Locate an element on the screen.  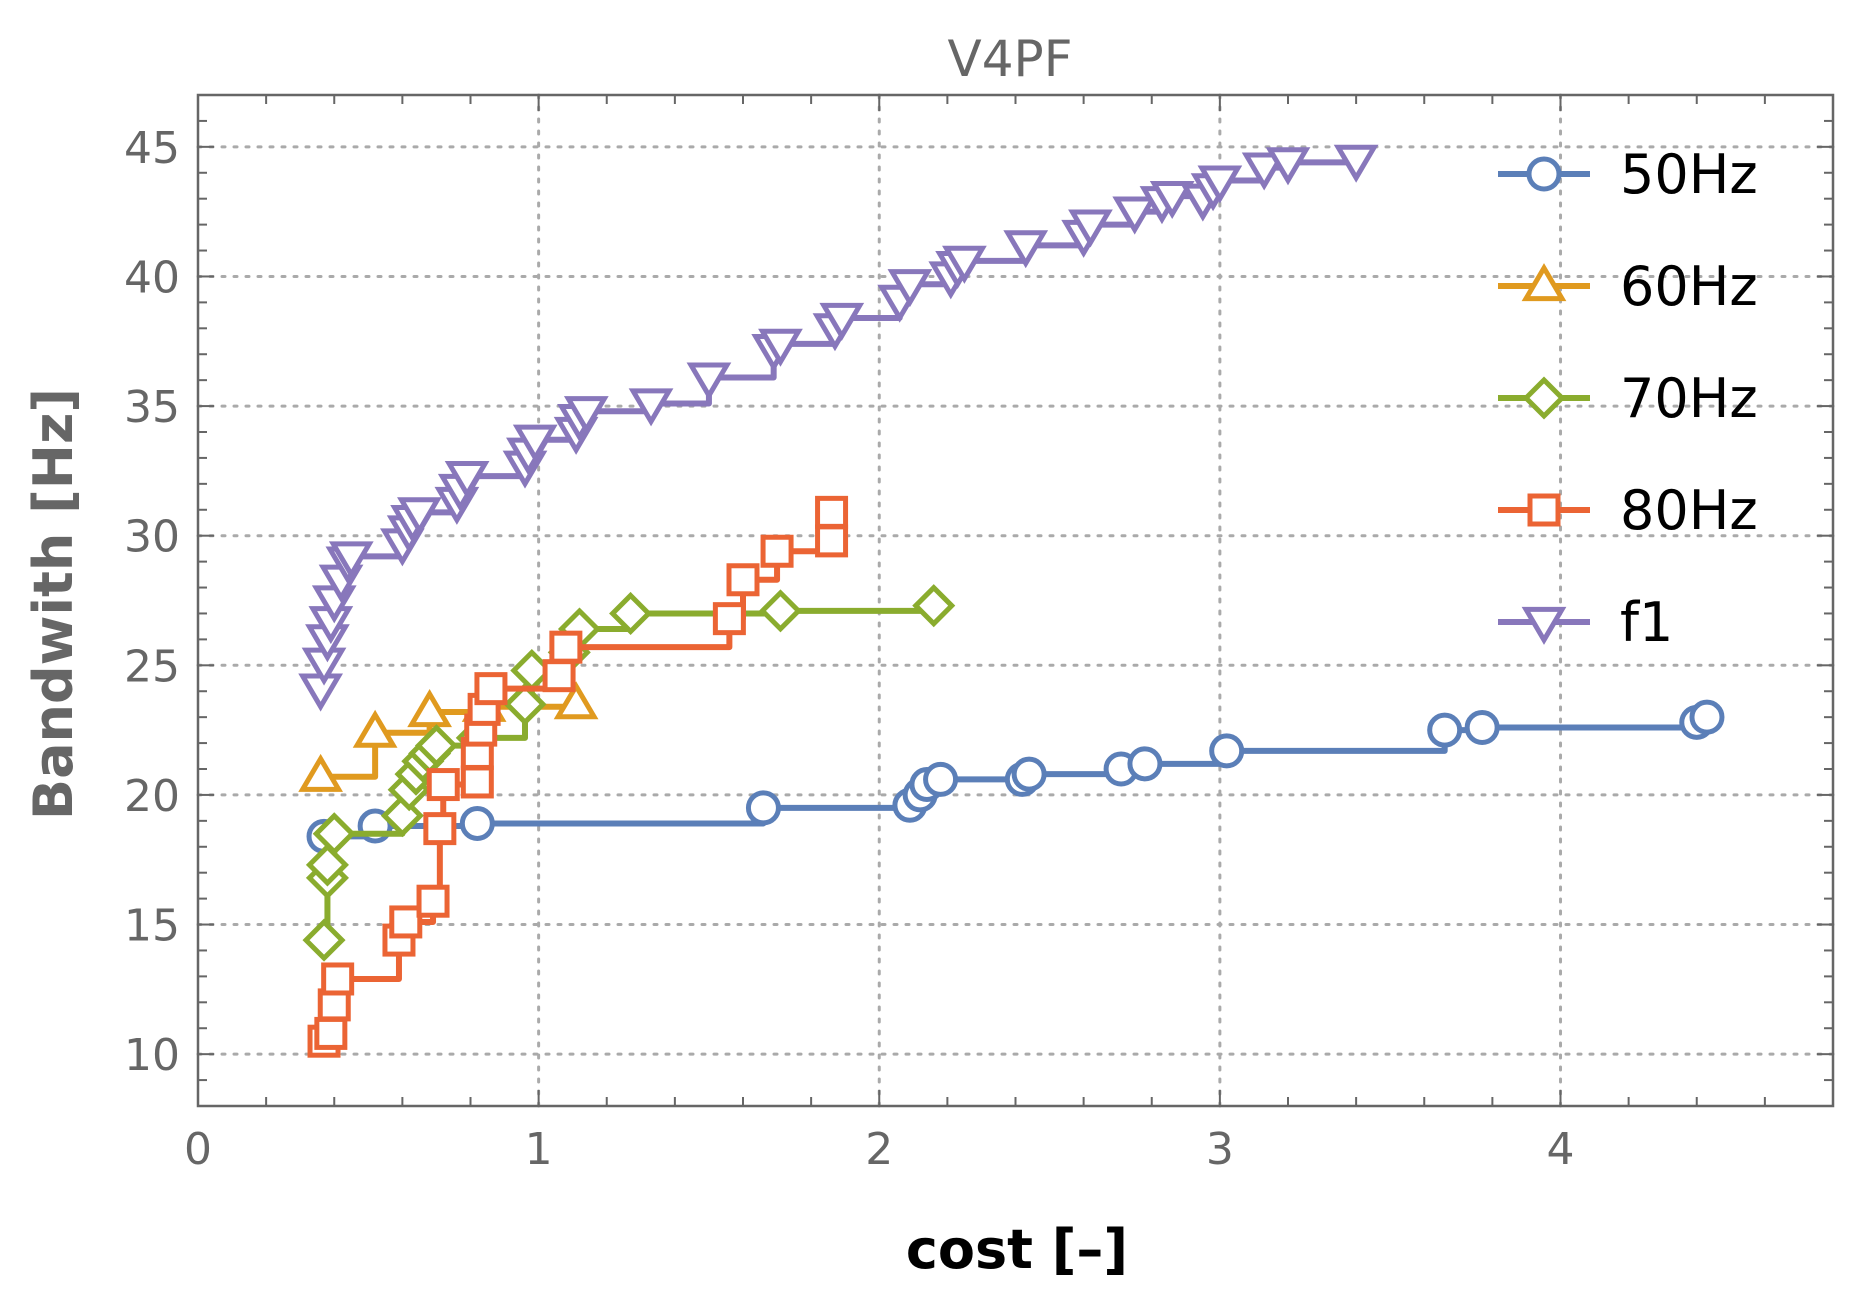
series-50hz is located at coordinates (1015, 776).